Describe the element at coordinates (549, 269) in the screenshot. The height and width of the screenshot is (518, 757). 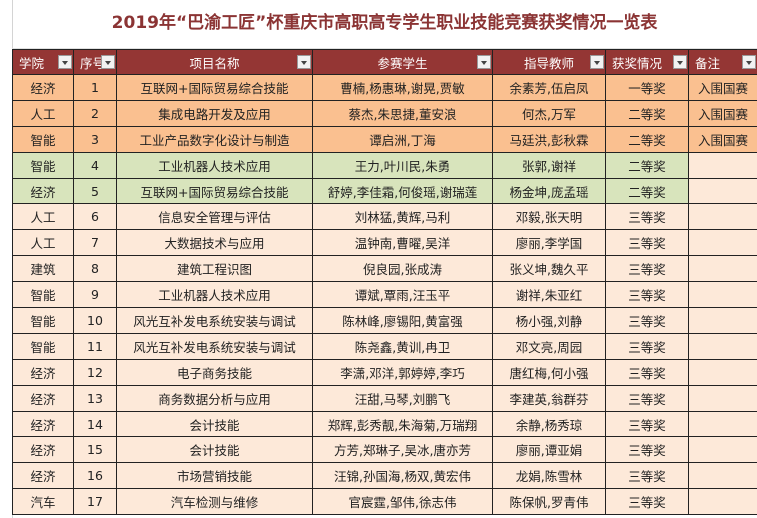
I see `cell-teachers: 张义坤,魏久平` at that location.